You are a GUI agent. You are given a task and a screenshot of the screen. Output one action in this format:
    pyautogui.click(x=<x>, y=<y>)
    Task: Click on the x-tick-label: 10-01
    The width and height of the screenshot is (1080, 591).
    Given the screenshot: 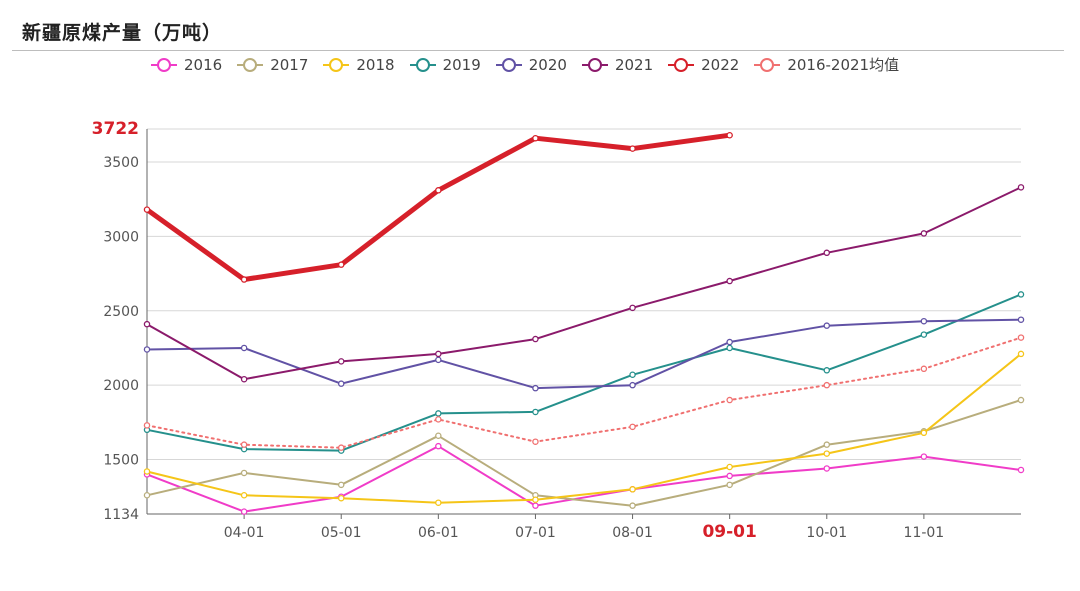 What is the action you would take?
    pyautogui.click(x=826, y=533)
    